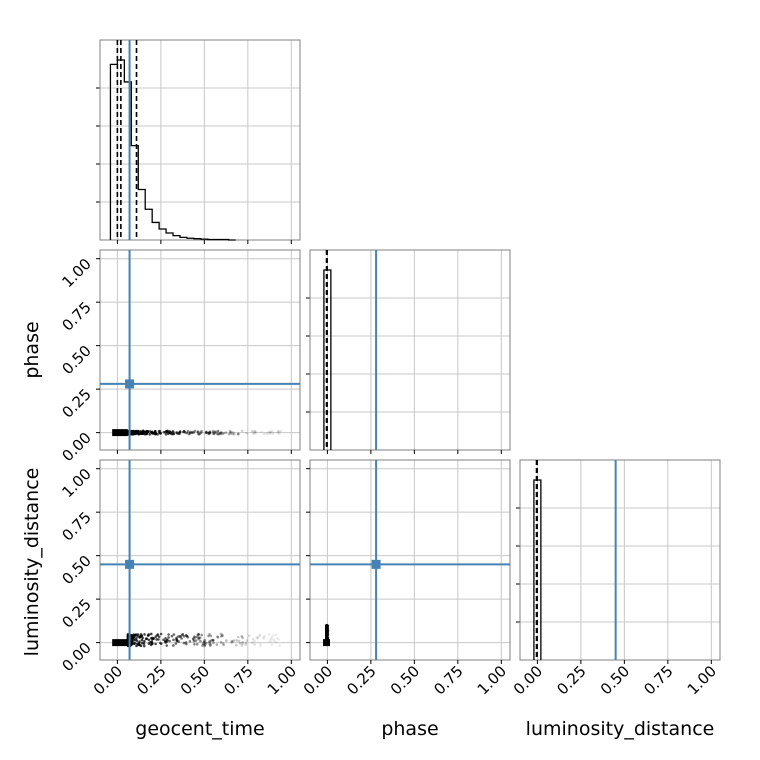 This screenshot has height=760, width=760. Describe the element at coordinates (76, 526) in the screenshot. I see `y-tick-label: 0.75` at that location.